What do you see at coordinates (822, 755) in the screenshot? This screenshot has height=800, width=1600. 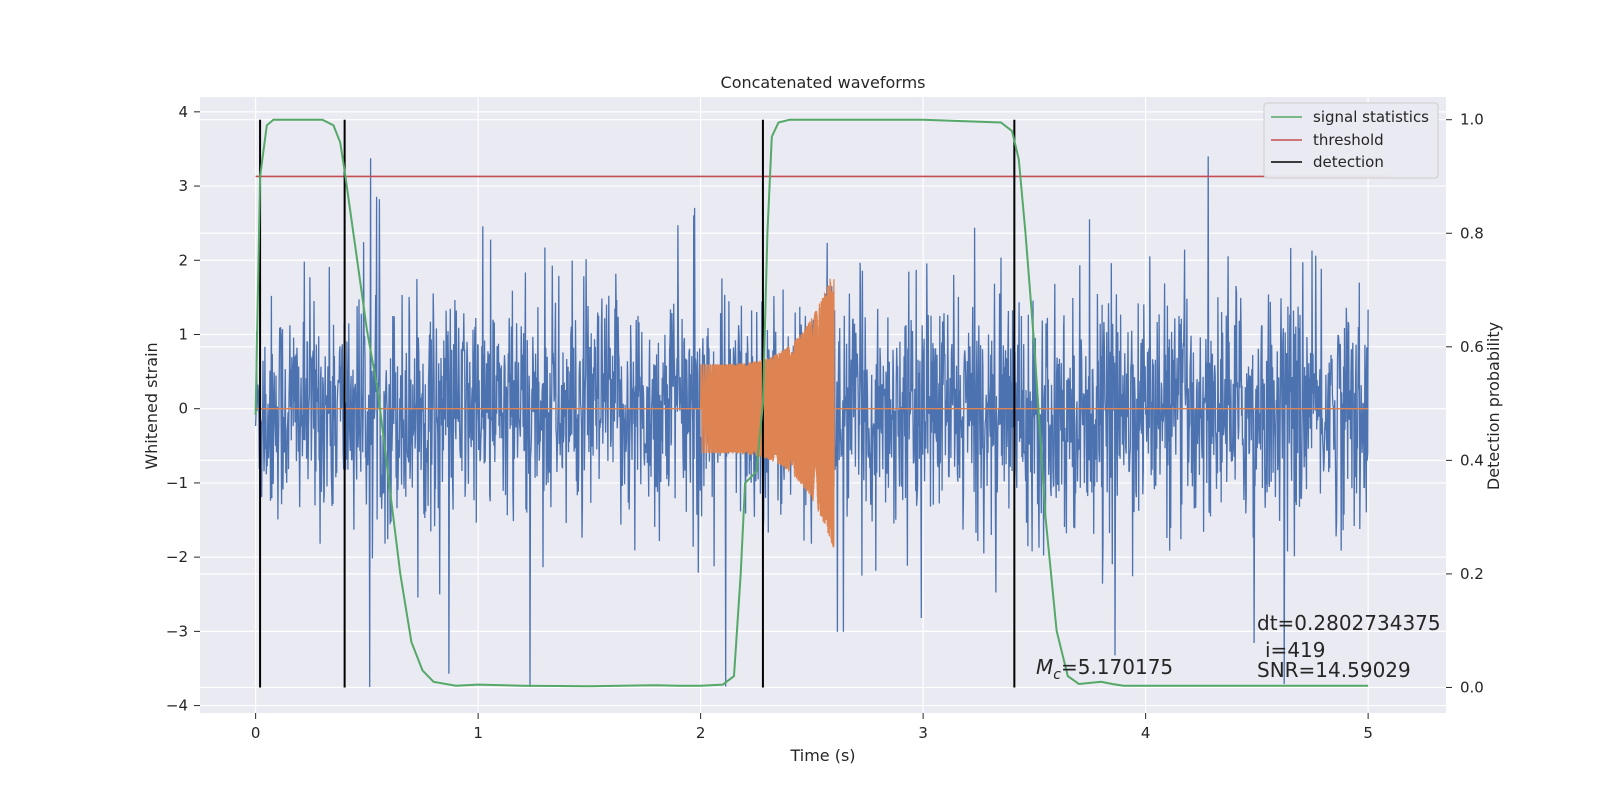 I see `x-axis-label: Time (s)` at bounding box center [822, 755].